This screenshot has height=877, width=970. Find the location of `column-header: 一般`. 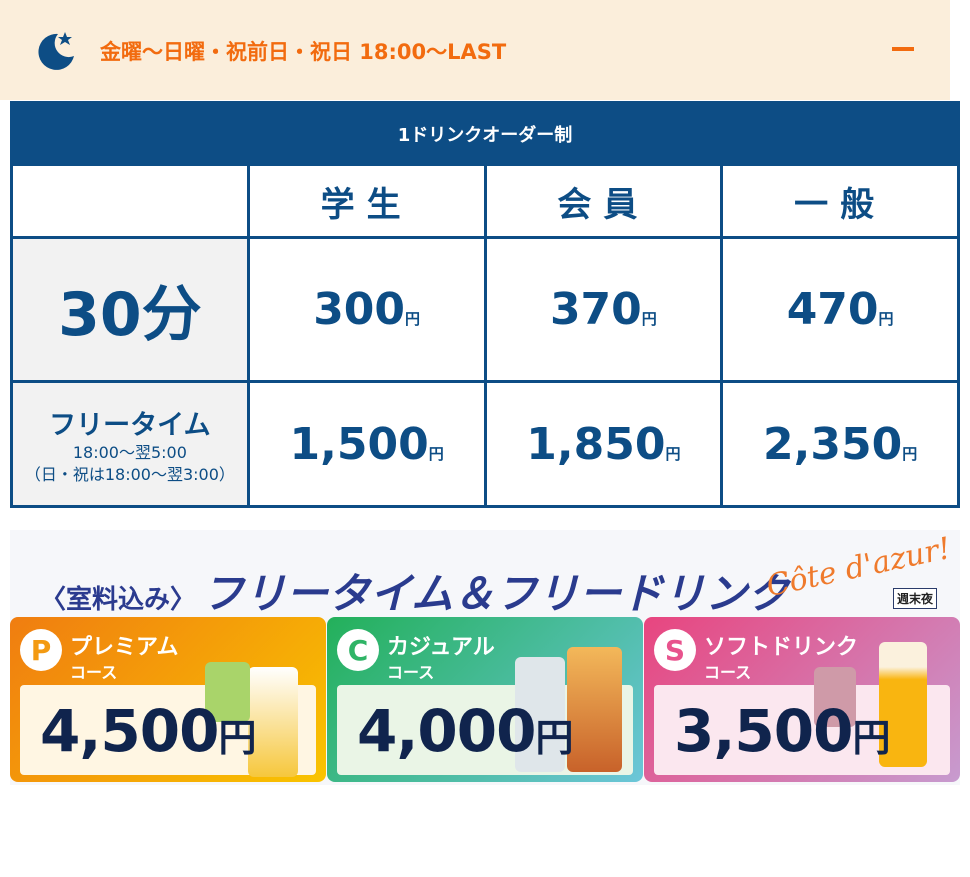

column-header: 一般 is located at coordinates (840, 201).